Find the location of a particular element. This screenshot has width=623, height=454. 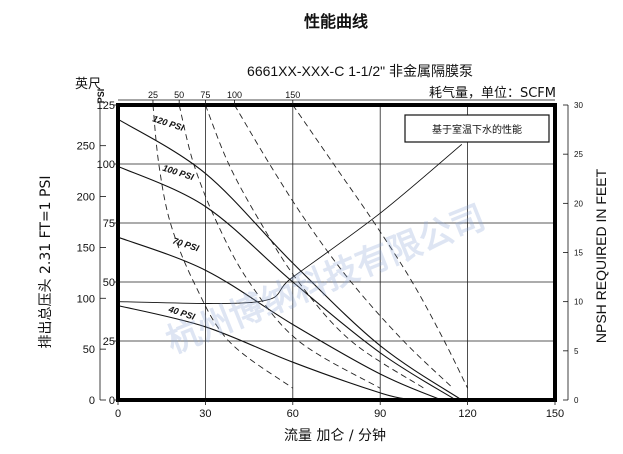

npsh-tick-label: 15 is located at coordinates (578, 253).